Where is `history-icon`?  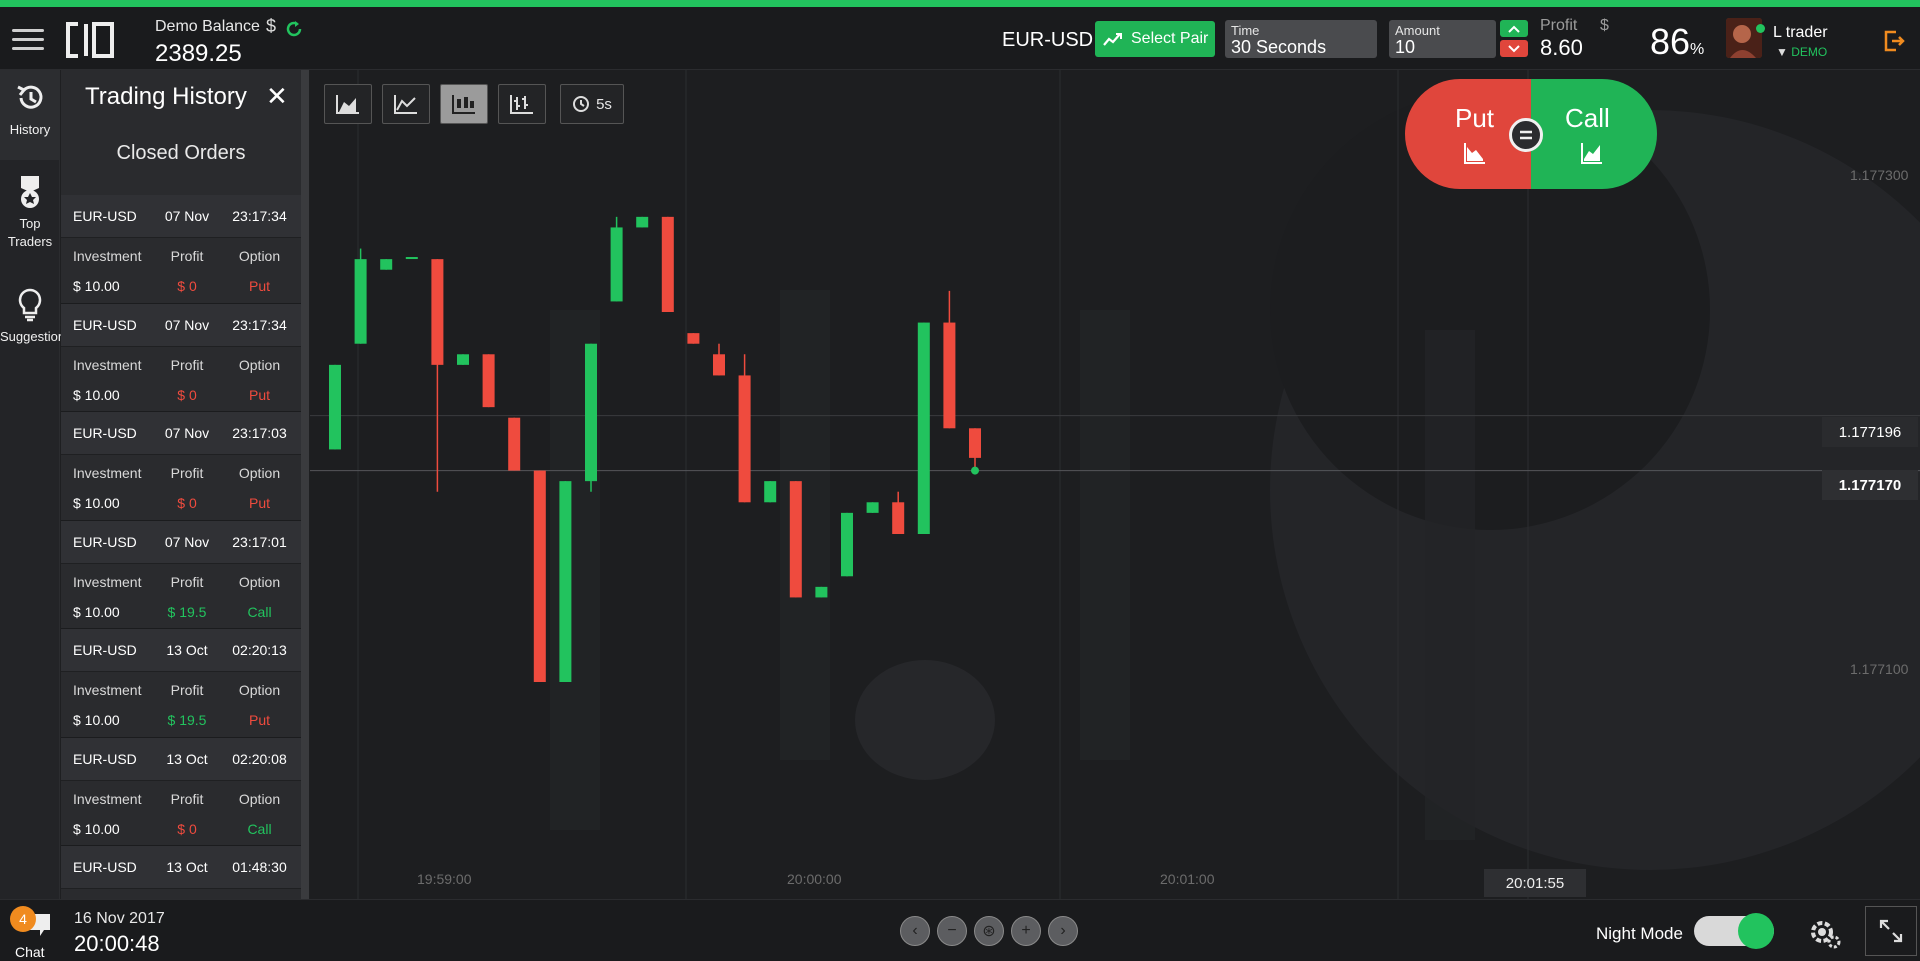 history-icon is located at coordinates (30, 97).